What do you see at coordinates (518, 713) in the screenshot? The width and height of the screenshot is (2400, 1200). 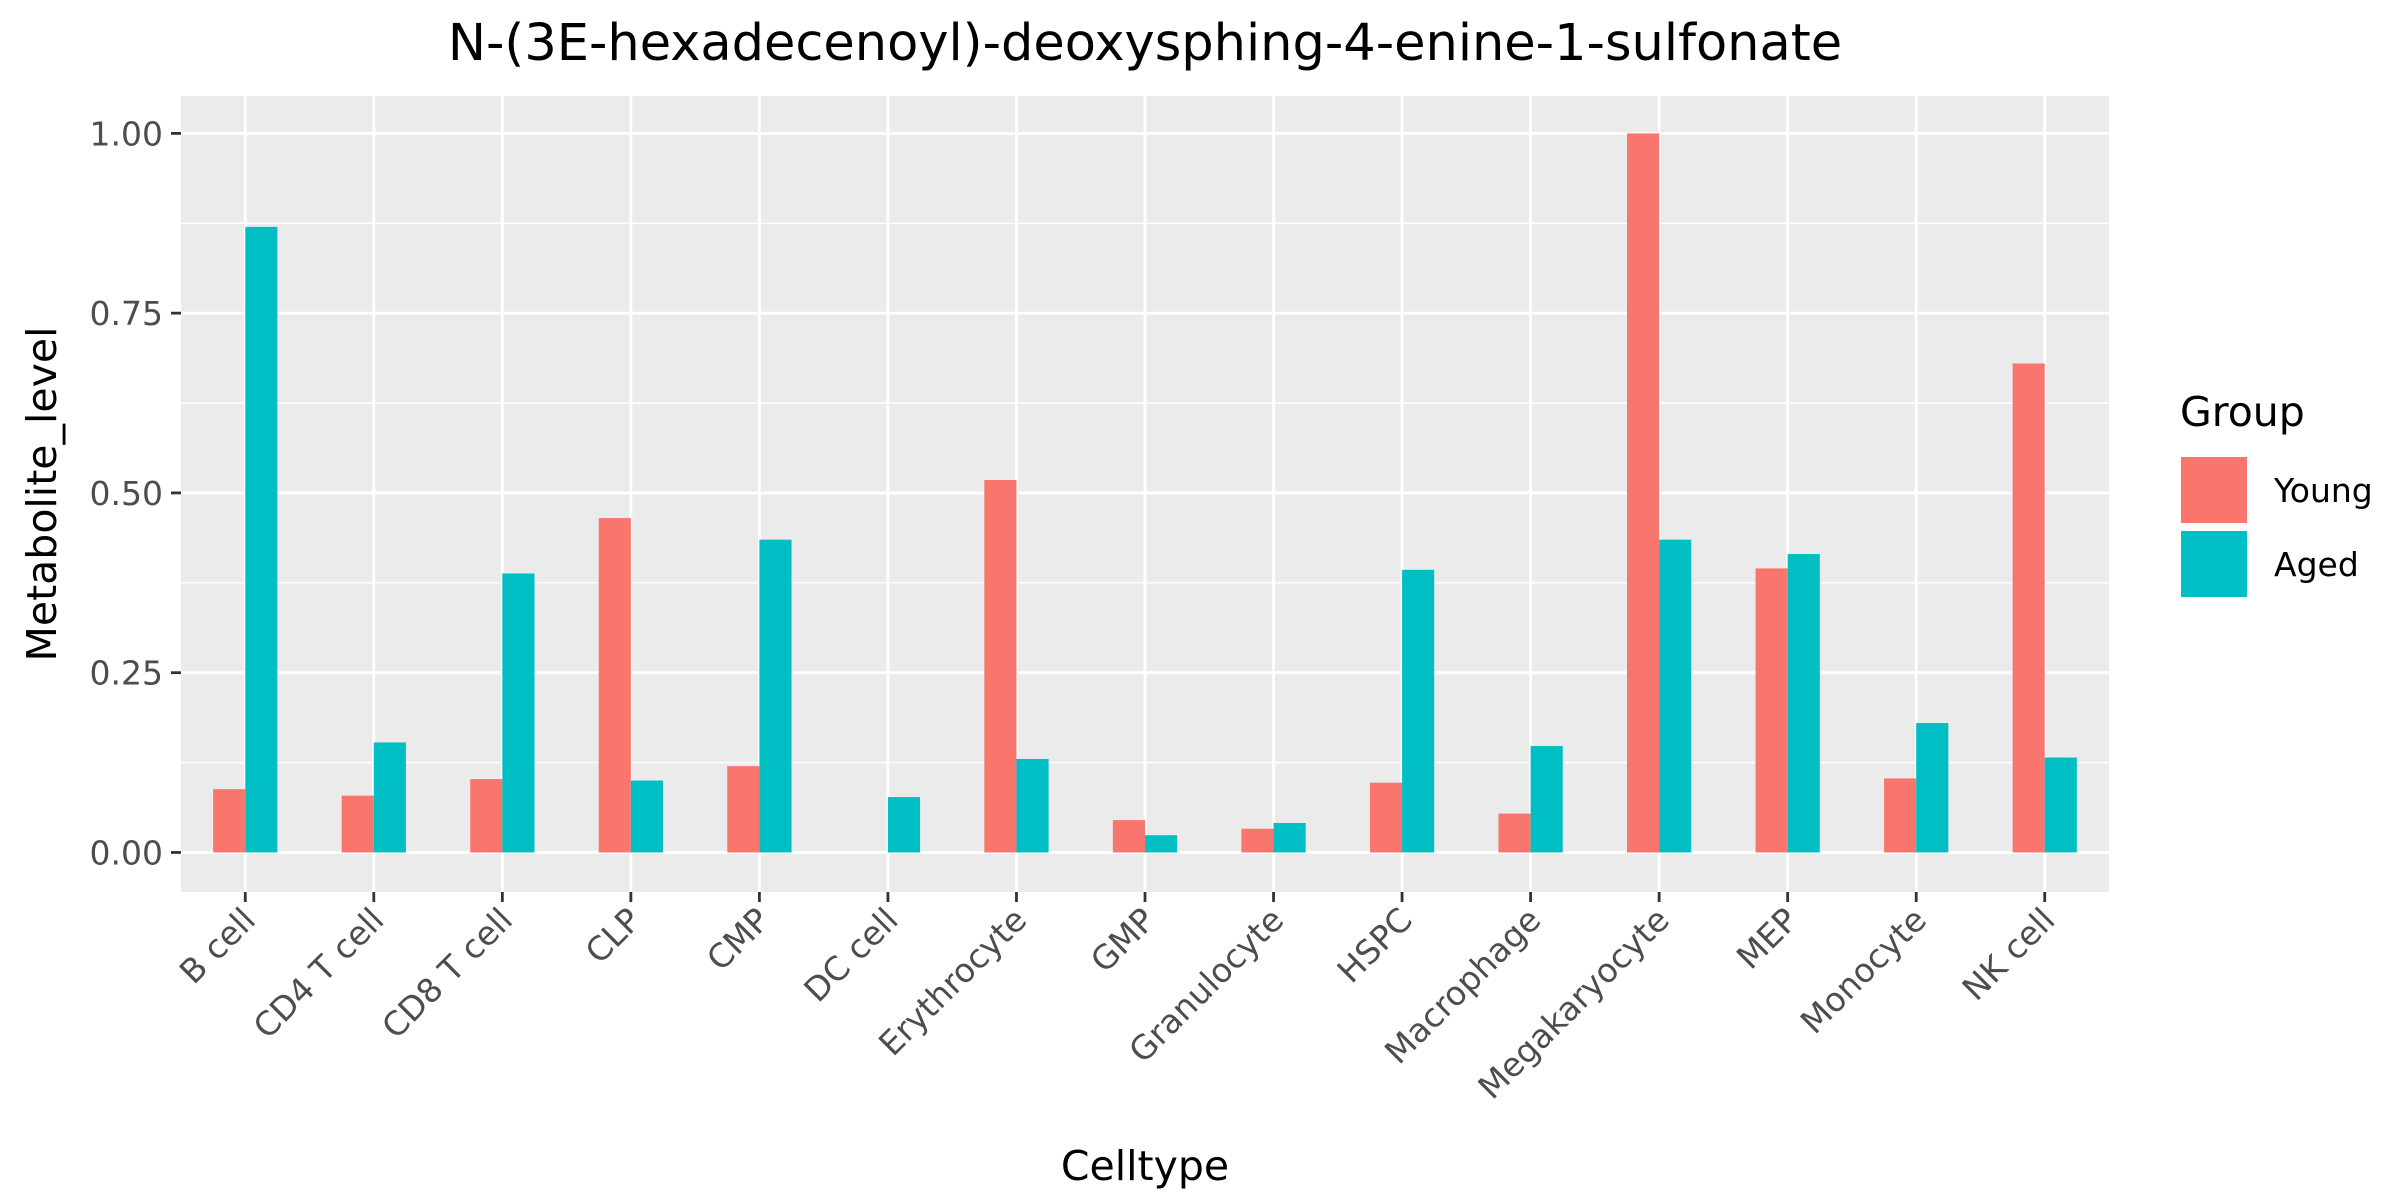 I see `bar-aged-cd8-t-cell` at bounding box center [518, 713].